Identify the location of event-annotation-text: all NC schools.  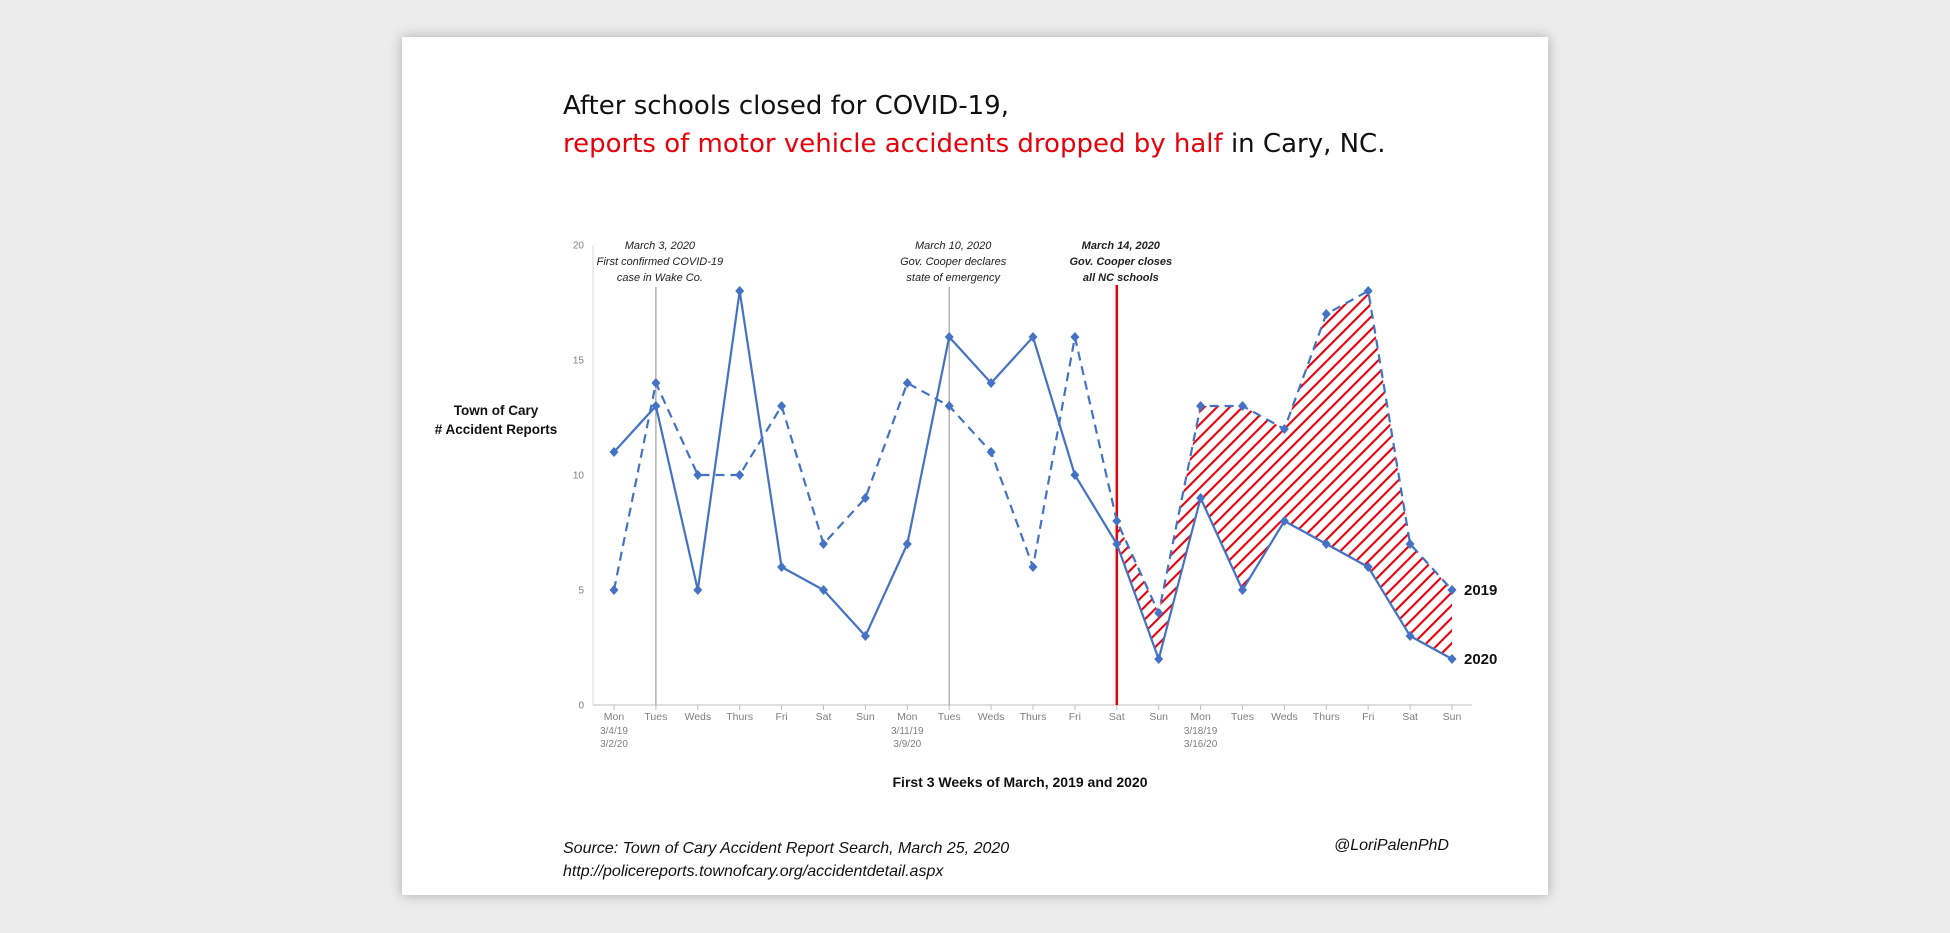
(1121, 278).